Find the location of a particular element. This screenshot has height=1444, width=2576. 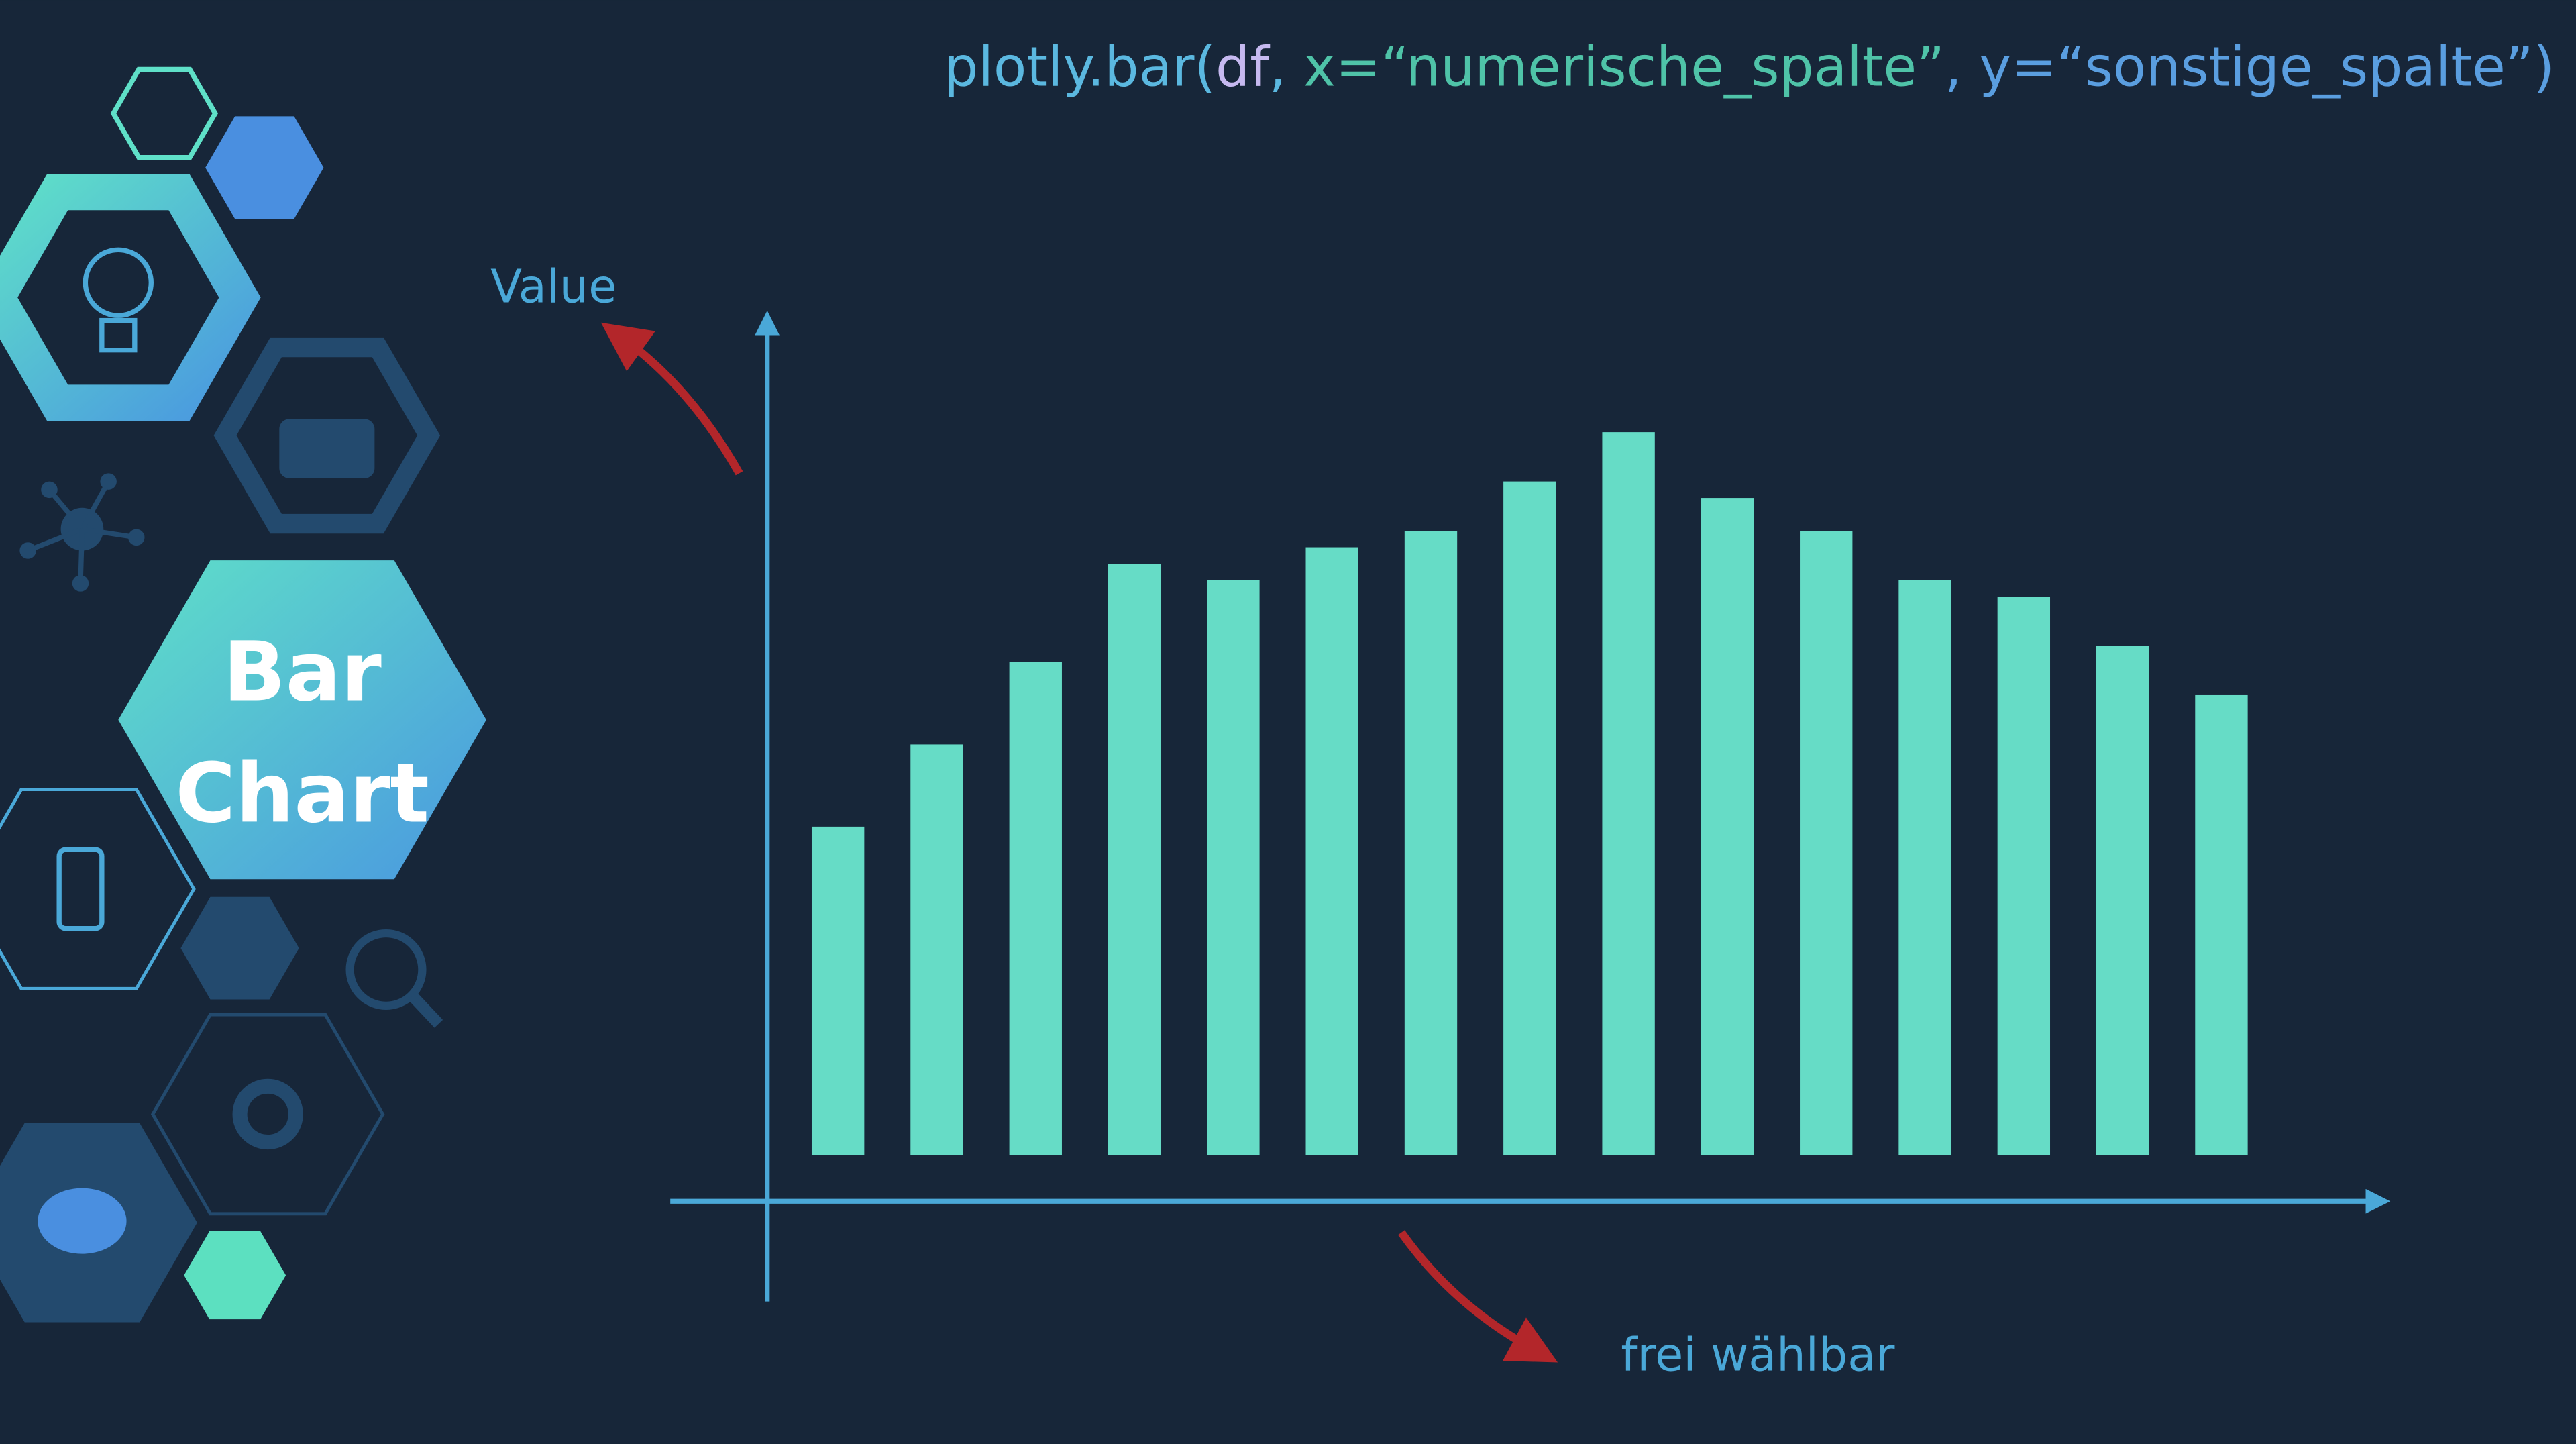

x-axis-label: frei wählbar is located at coordinates (1758, 1355).